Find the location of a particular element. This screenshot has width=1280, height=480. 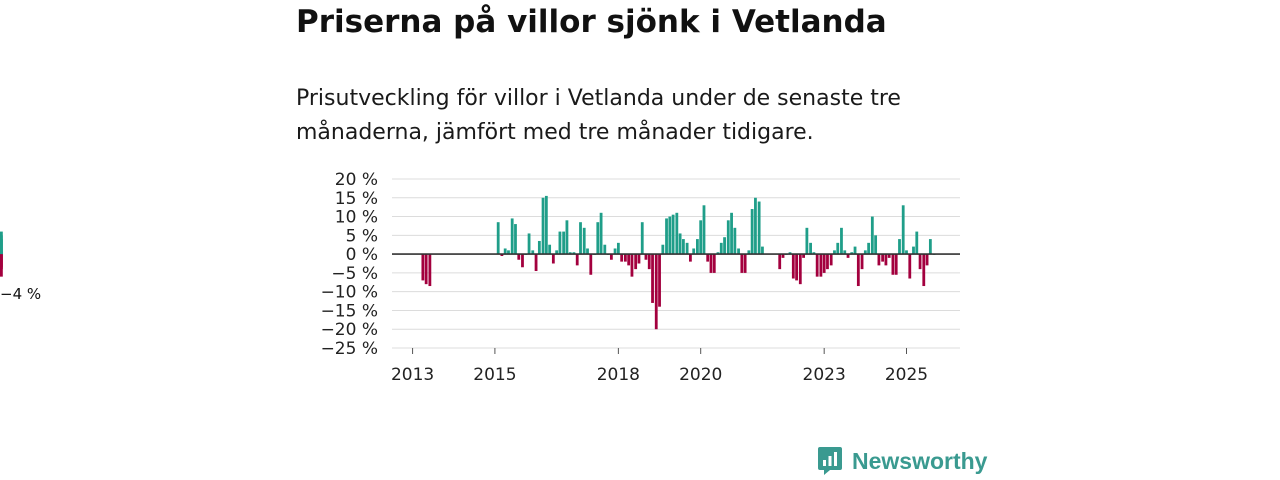

newsworthy-brand: Newsworthy is located at coordinates (901, 461).